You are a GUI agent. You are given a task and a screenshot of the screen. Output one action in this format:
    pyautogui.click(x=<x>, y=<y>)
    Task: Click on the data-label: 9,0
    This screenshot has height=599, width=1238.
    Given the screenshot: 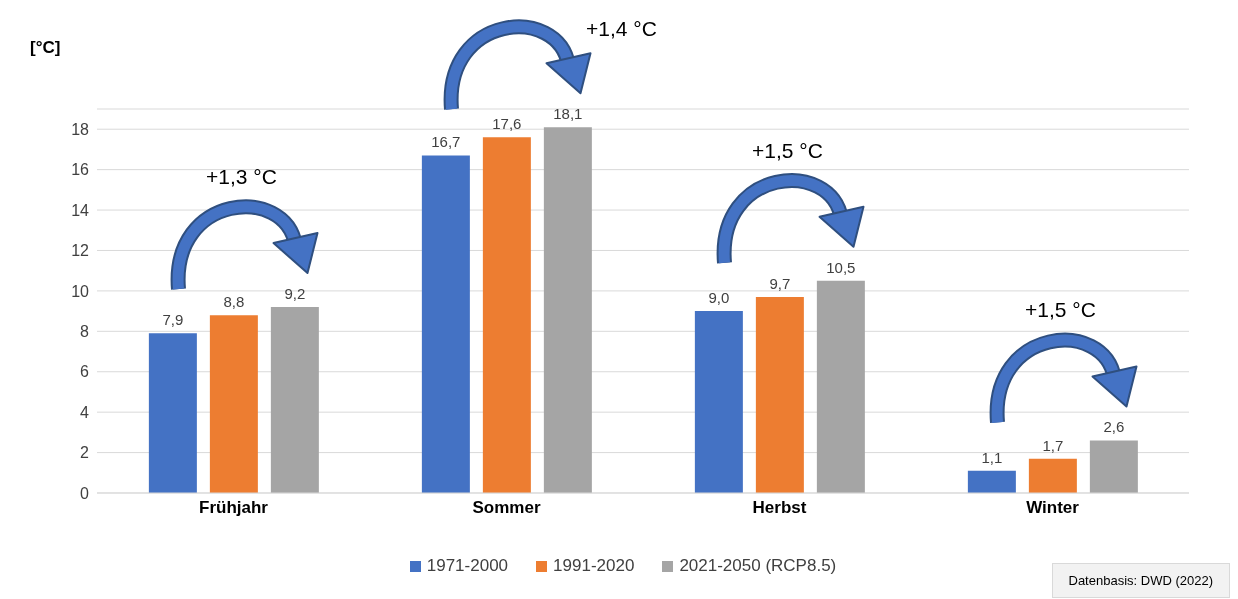 What is the action you would take?
    pyautogui.click(x=719, y=298)
    